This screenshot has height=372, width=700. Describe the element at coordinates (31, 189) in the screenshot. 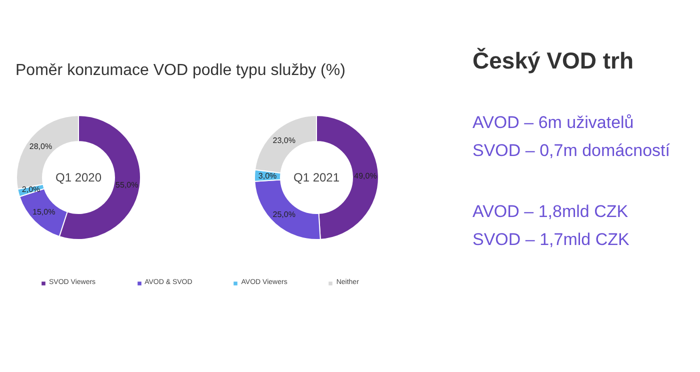

I see `data-label: 2,0%` at that location.